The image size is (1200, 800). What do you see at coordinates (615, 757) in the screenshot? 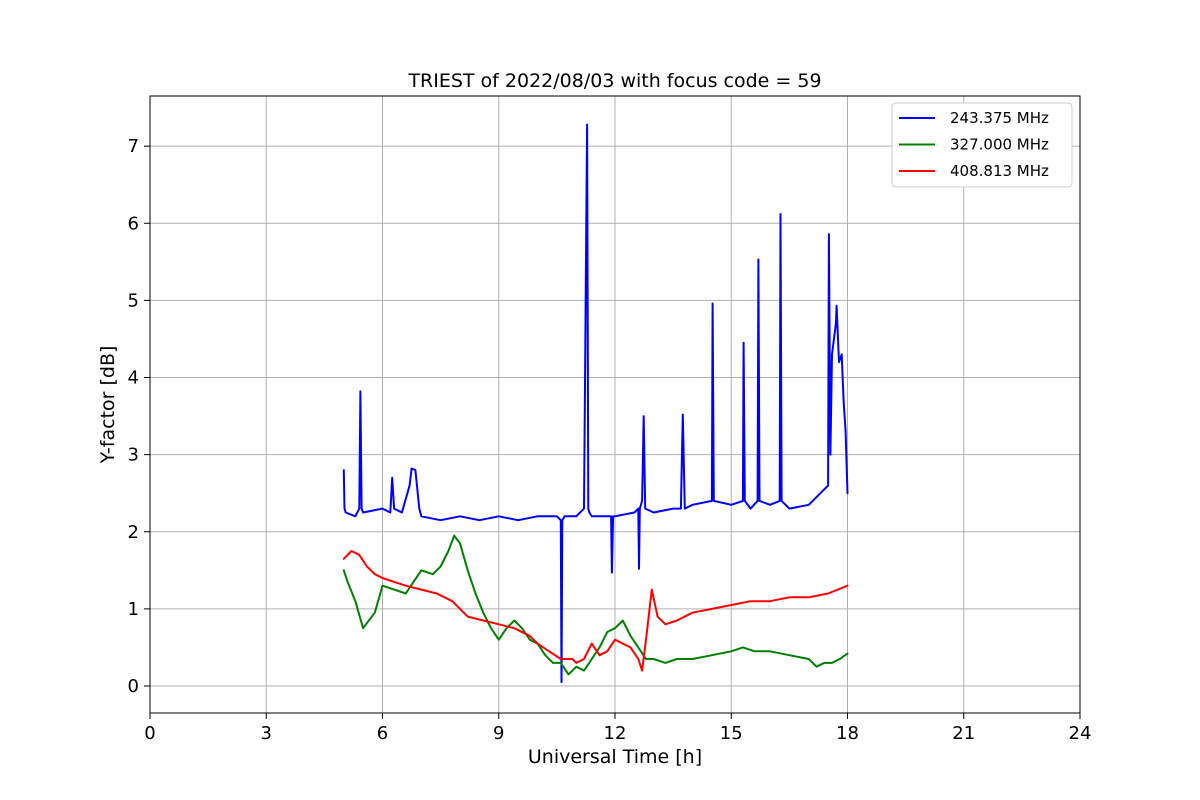
I see `x-axis-label: Universal Time [h]` at bounding box center [615, 757].